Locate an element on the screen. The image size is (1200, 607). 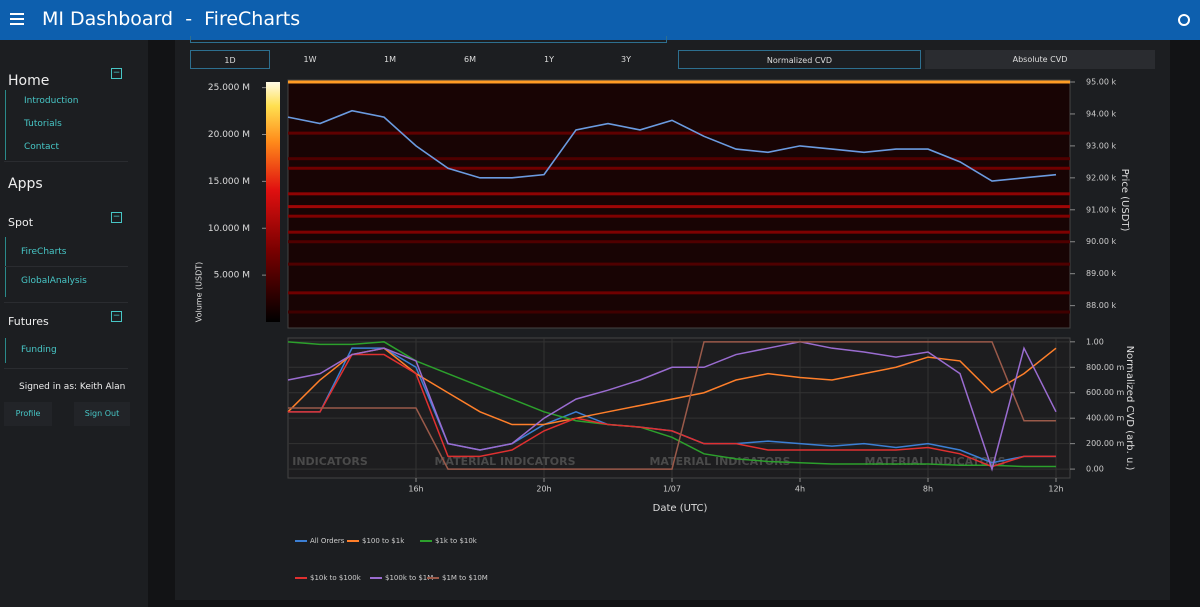
y-tick-label: 600.00 m is located at coordinates (1105, 392).